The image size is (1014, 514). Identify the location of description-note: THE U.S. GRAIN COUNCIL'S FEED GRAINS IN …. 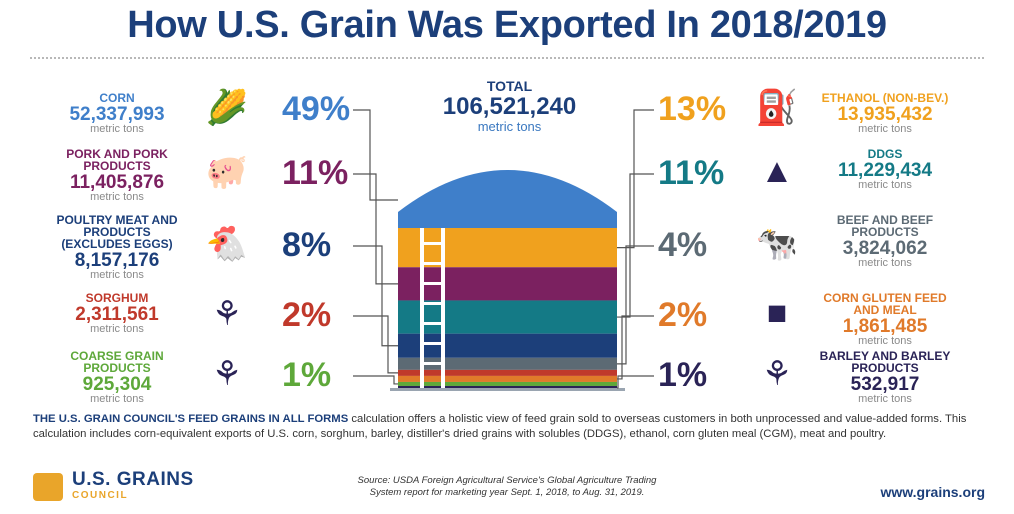
(508, 427).